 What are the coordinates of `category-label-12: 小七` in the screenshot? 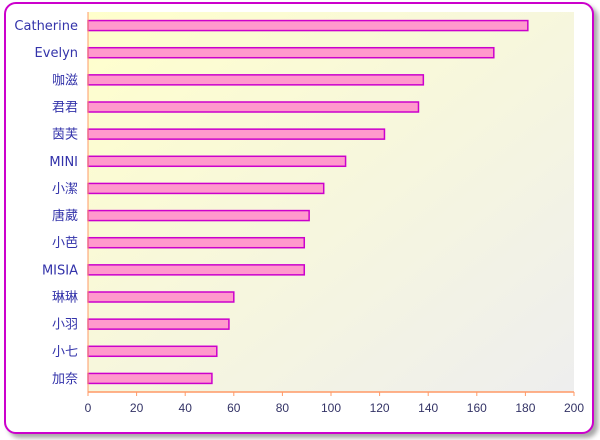 It's located at (65, 352).